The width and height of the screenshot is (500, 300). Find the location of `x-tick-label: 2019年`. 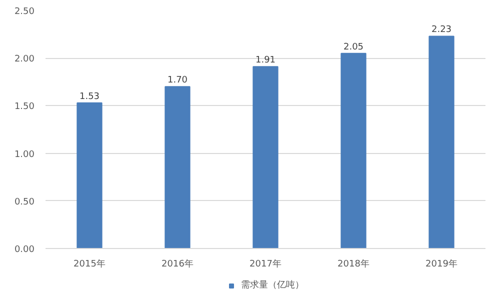

x-tick-label: 2019年 is located at coordinates (442, 264).